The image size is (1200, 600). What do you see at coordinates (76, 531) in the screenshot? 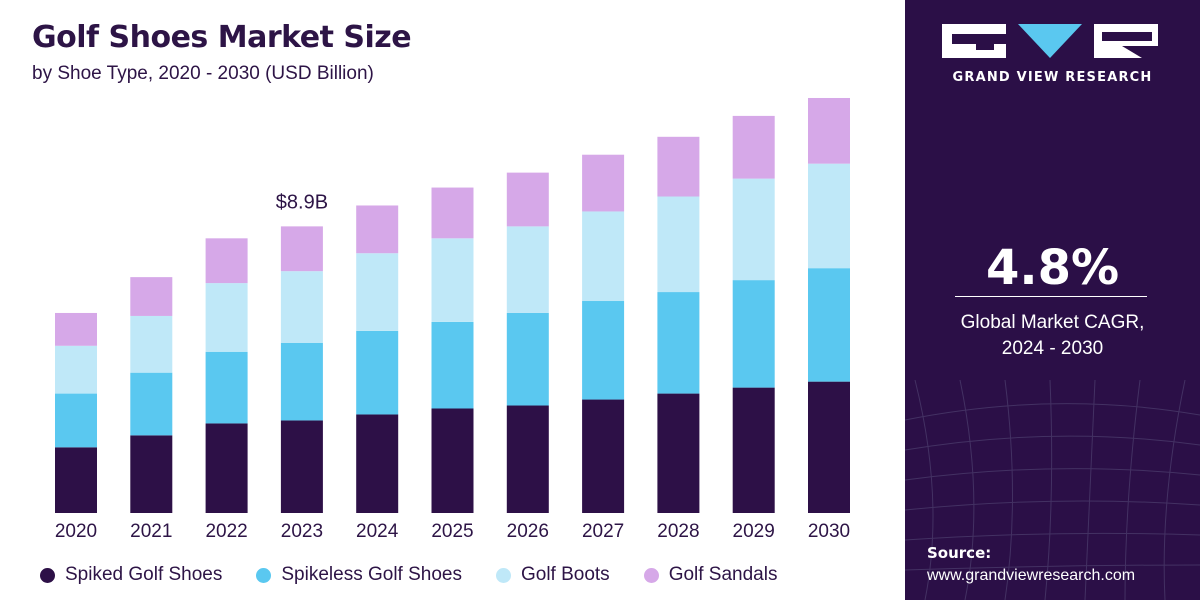
I see `x-tick-label: 2020` at bounding box center [76, 531].